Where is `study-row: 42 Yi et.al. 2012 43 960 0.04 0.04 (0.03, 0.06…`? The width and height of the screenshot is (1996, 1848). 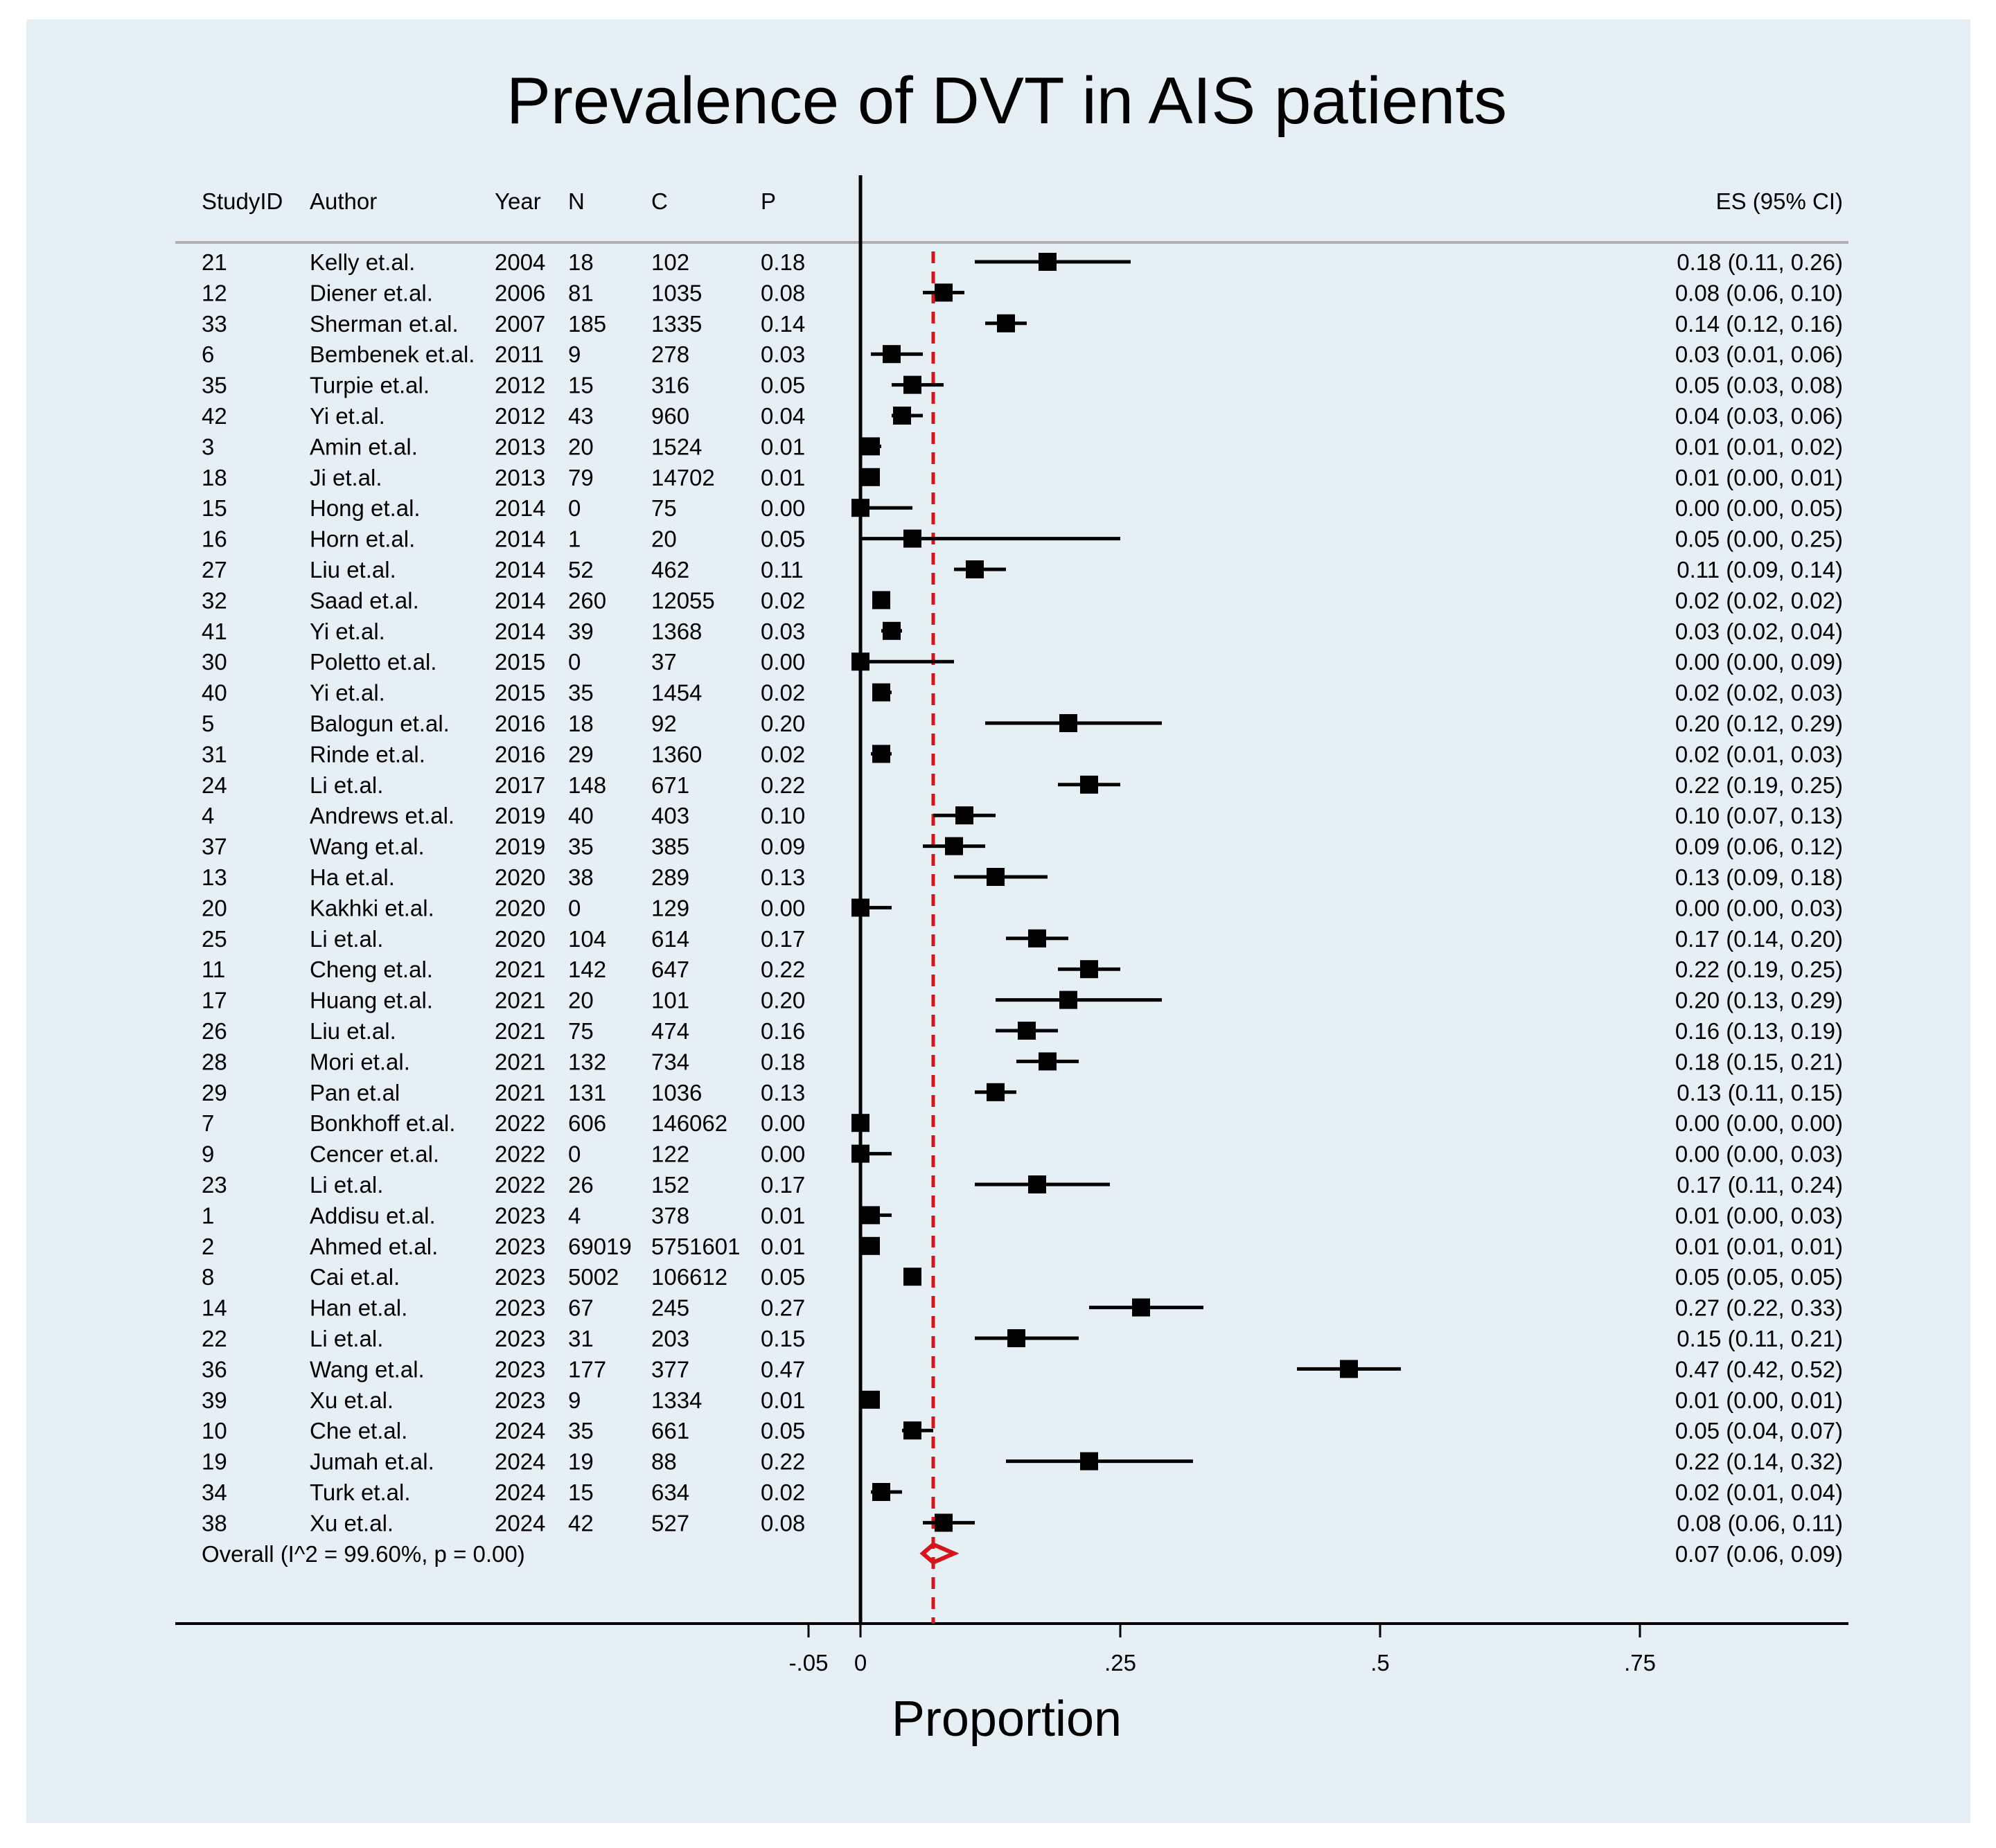
study-row: 42 Yi et.al. 2012 43 960 0.04 0.04 (0.03, 0.06… is located at coordinates (1022, 416).